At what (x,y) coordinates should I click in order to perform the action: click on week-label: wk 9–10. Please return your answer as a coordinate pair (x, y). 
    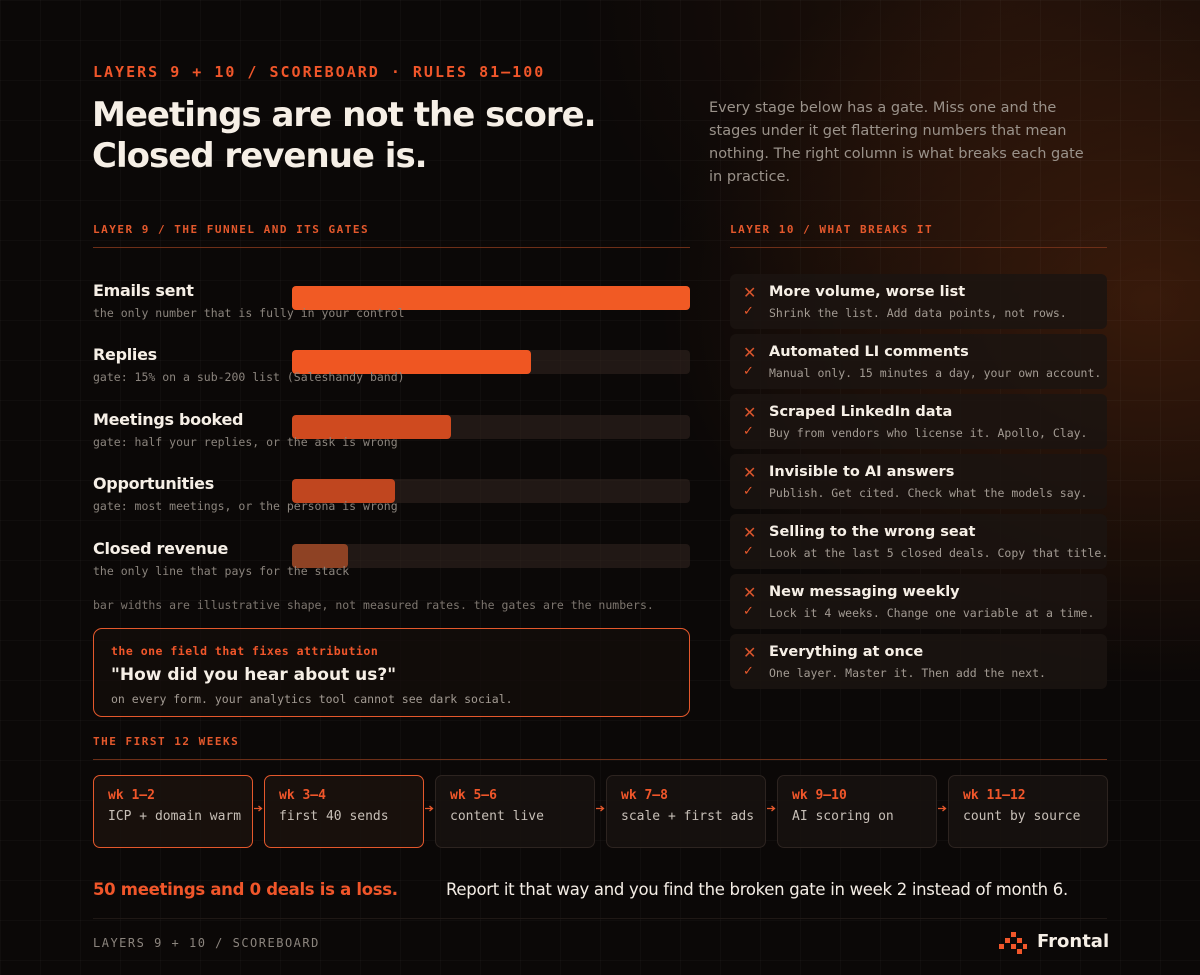
    Looking at the image, I should click on (819, 795).